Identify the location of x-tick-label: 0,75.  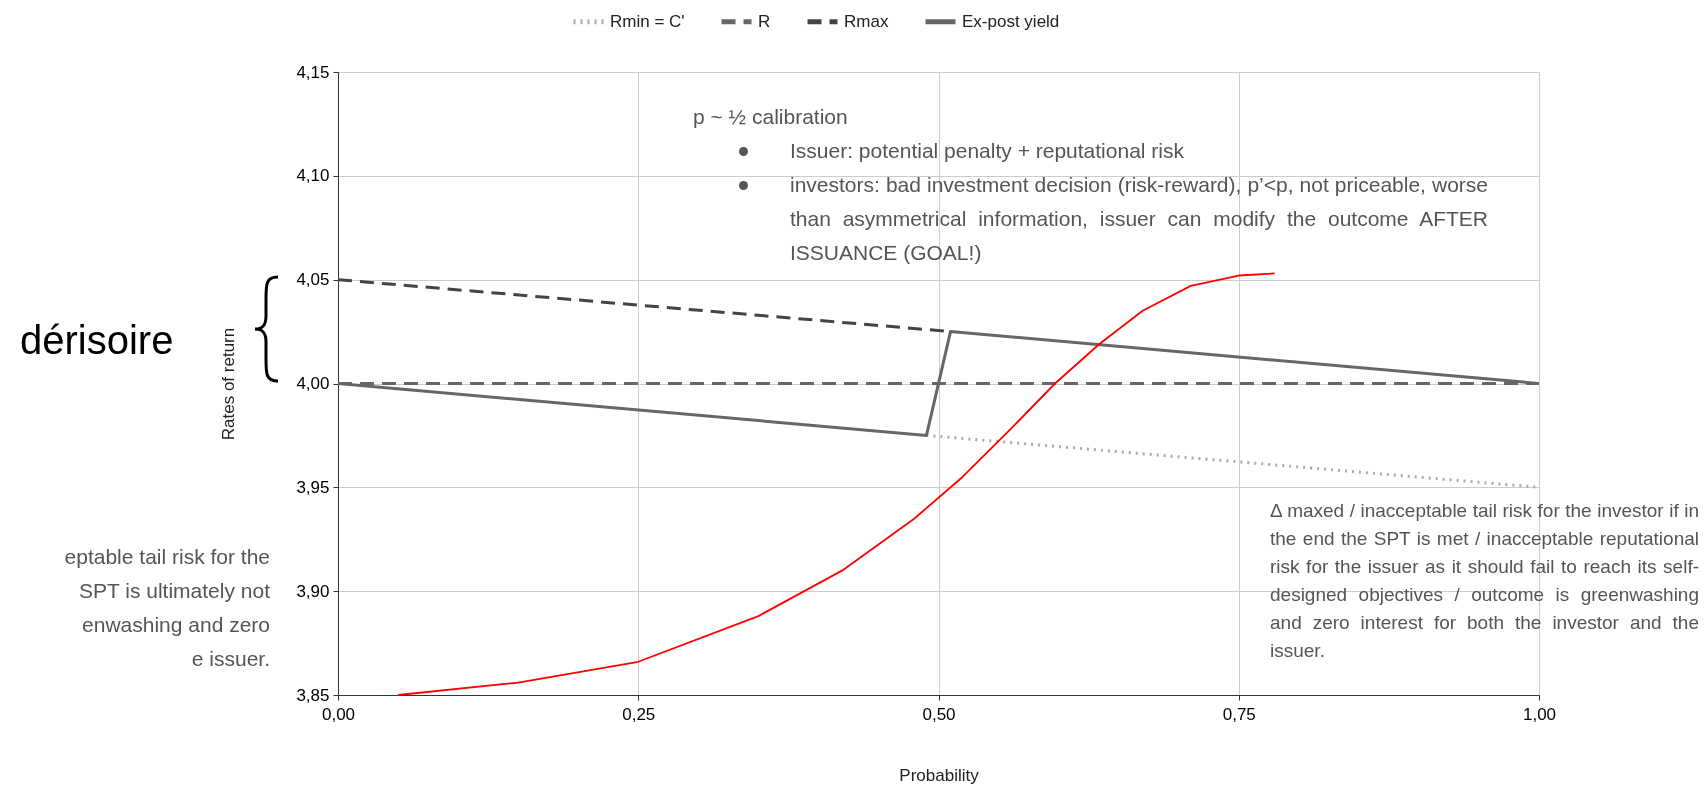
(1239, 714).